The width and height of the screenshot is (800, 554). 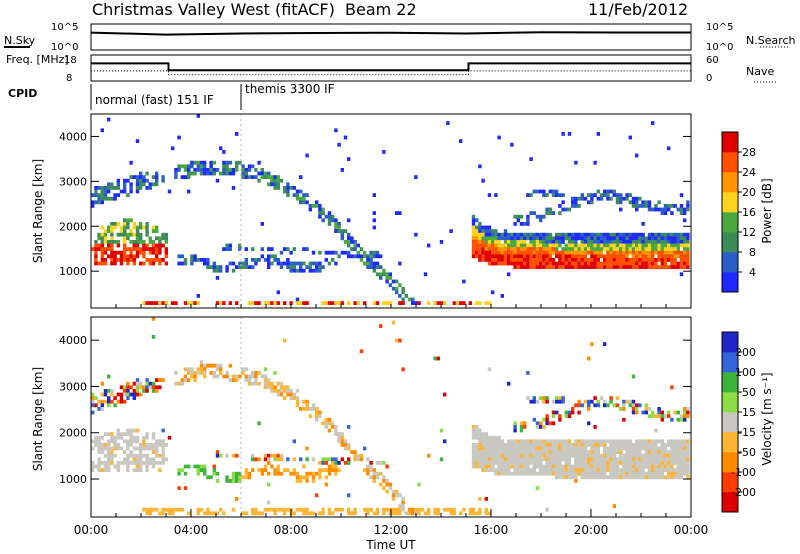 What do you see at coordinates (749, 192) in the screenshot?
I see `colorbar-tick-label: 20` at bounding box center [749, 192].